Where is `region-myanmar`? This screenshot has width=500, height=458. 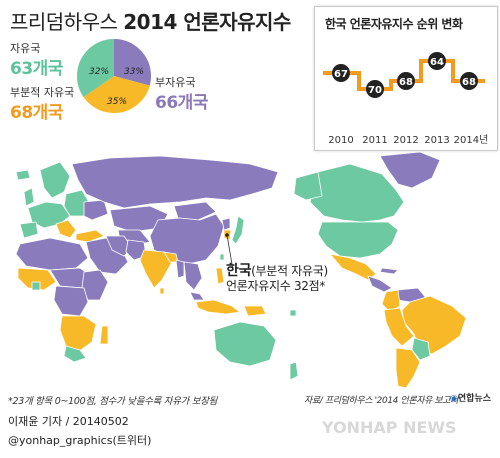
region-myanmar is located at coordinates (180, 269).